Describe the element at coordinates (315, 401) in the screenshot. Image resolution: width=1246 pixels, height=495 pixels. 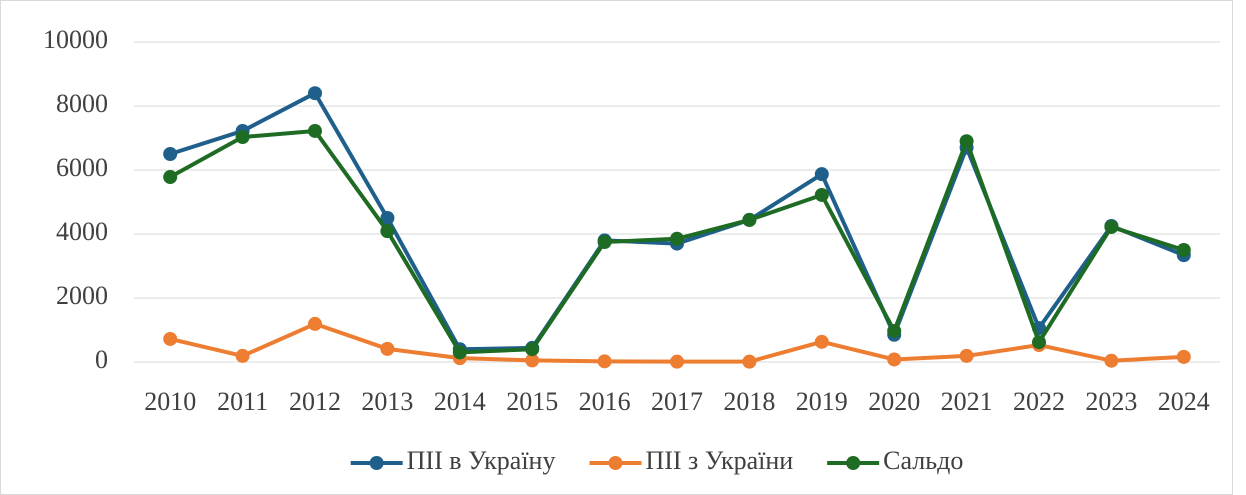
I see `x-tick-label: 2012` at that location.